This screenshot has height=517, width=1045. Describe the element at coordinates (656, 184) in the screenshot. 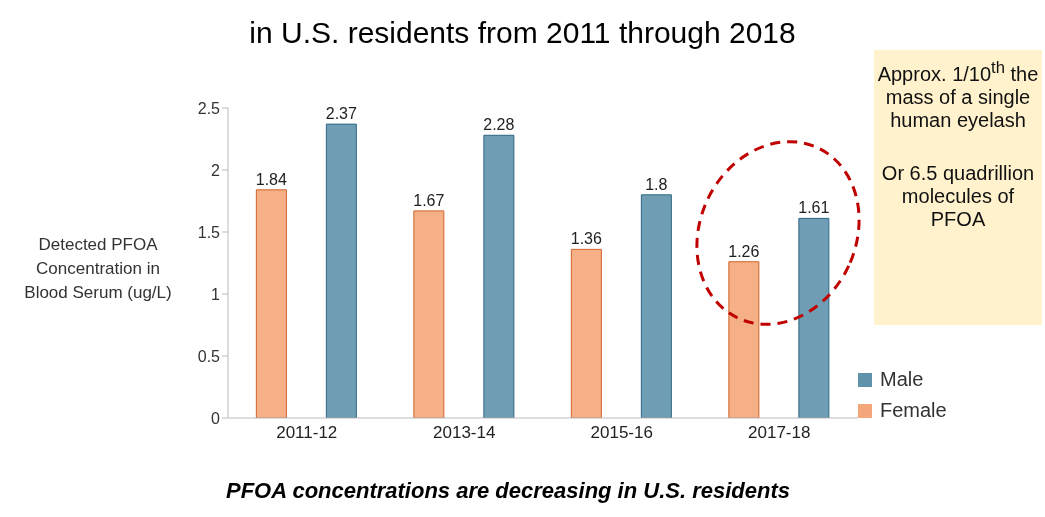

I see `data-label: 1.8` at that location.